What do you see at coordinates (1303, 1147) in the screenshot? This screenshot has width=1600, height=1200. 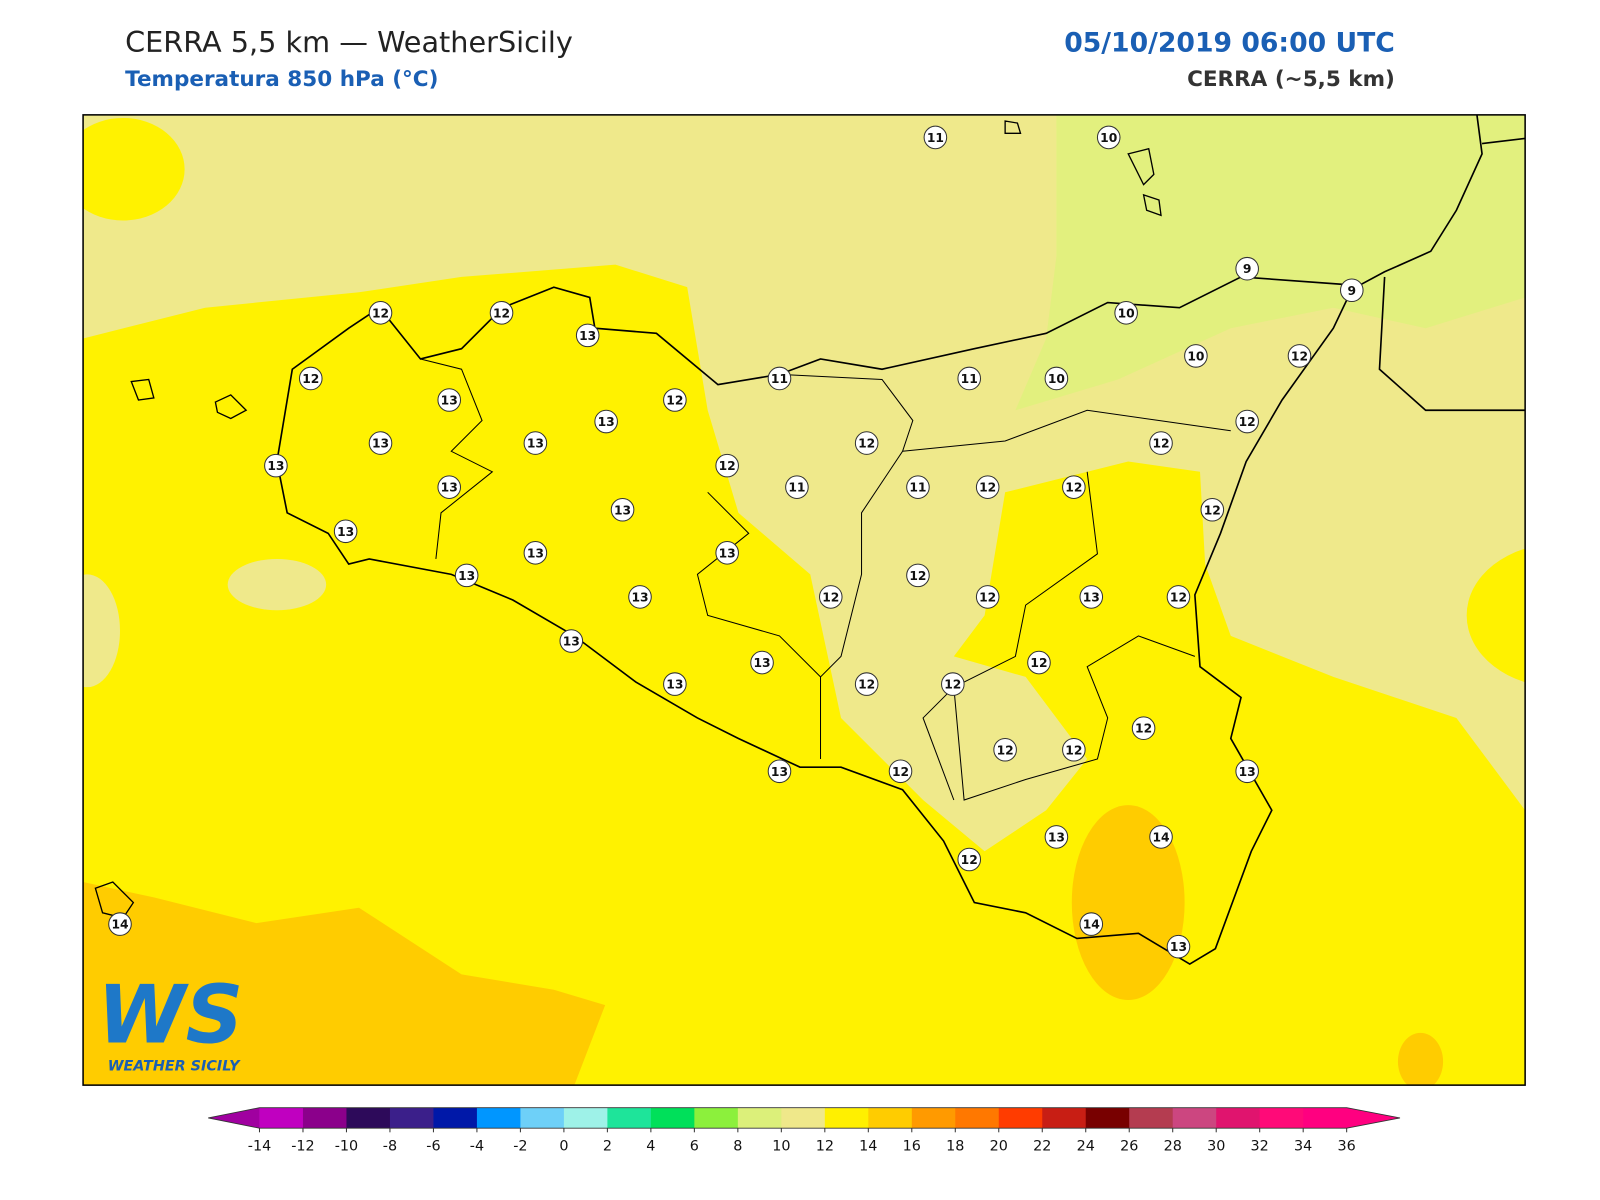 I see `colorbar-tick-label: 34` at bounding box center [1303, 1147].